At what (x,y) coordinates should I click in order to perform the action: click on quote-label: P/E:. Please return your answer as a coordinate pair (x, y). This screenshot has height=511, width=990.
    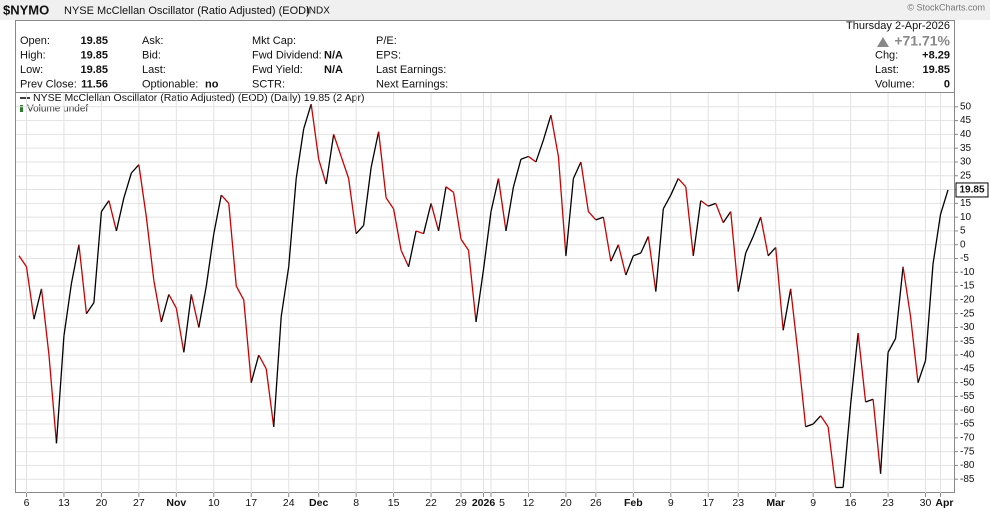
    Looking at the image, I should click on (386, 41).